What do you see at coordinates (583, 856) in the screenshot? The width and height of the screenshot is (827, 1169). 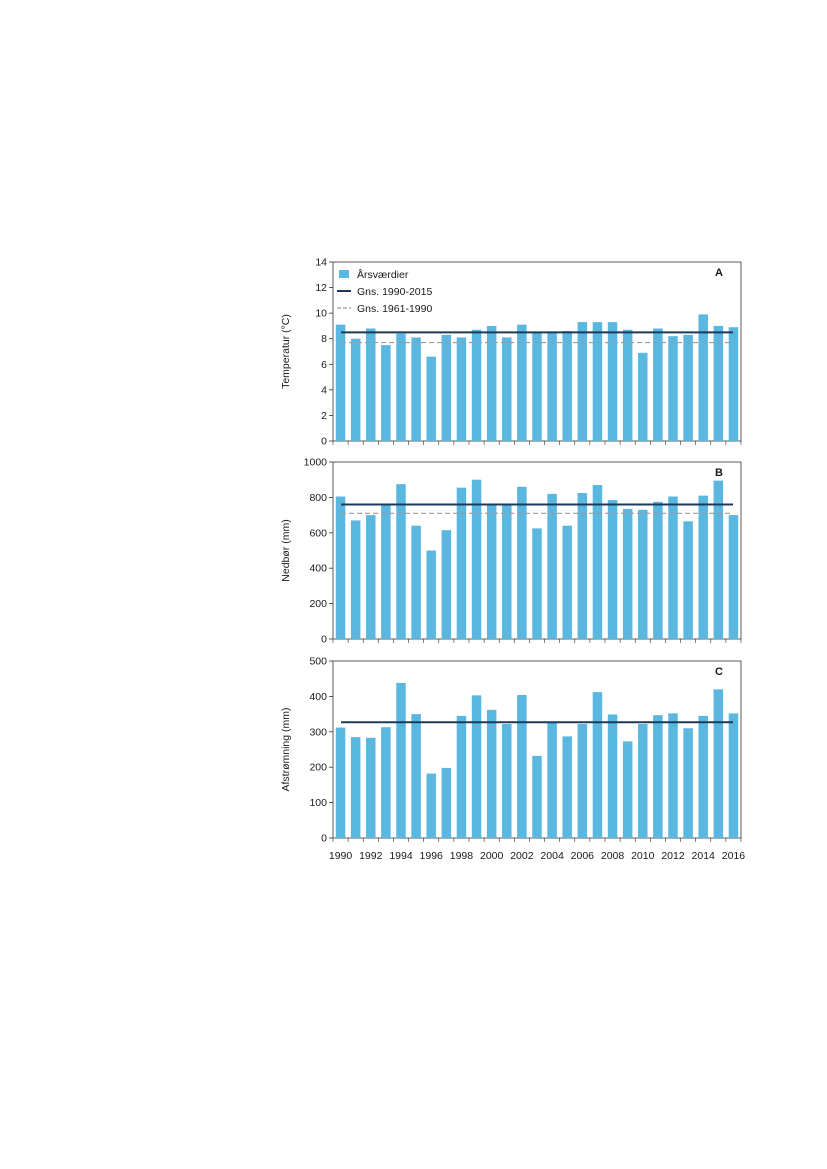 I see `x-tick-label: 2006` at bounding box center [583, 856].